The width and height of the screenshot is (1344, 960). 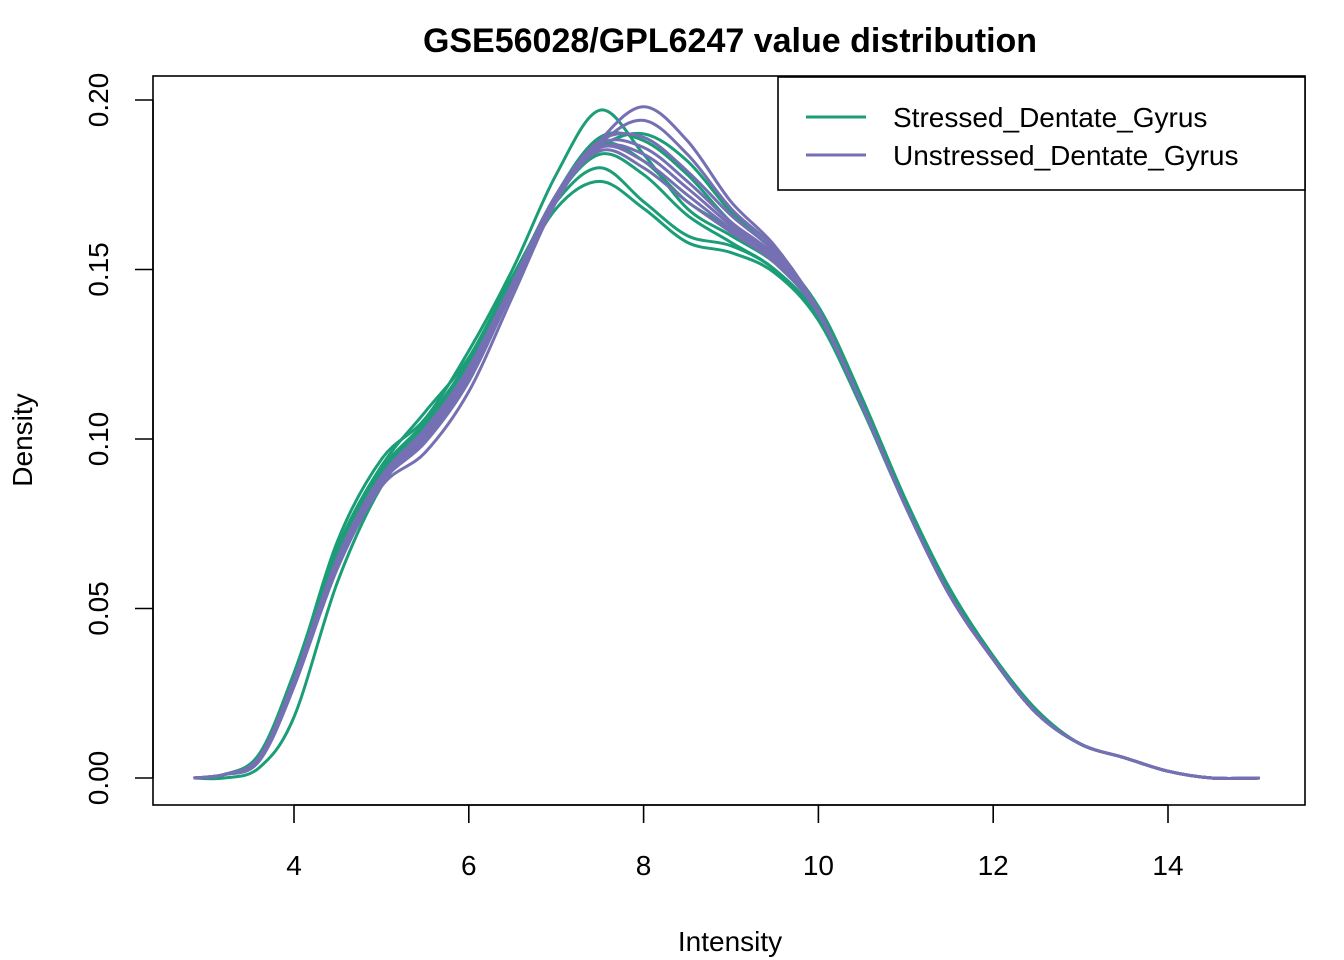 I want to click on x-tick-label: 10, so click(x=818, y=865).